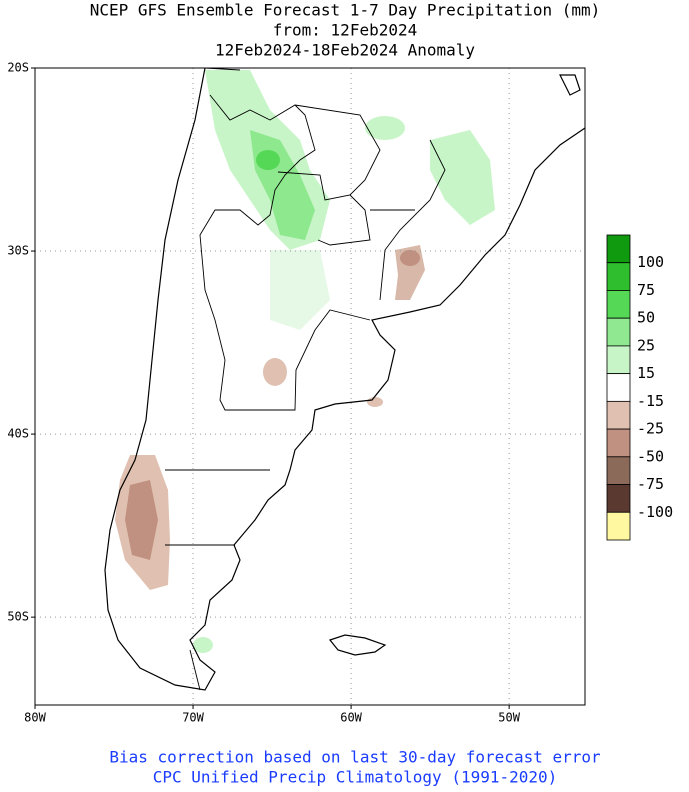  Describe the element at coordinates (646, 373) in the screenshot. I see `colorbar-label: 15` at that location.